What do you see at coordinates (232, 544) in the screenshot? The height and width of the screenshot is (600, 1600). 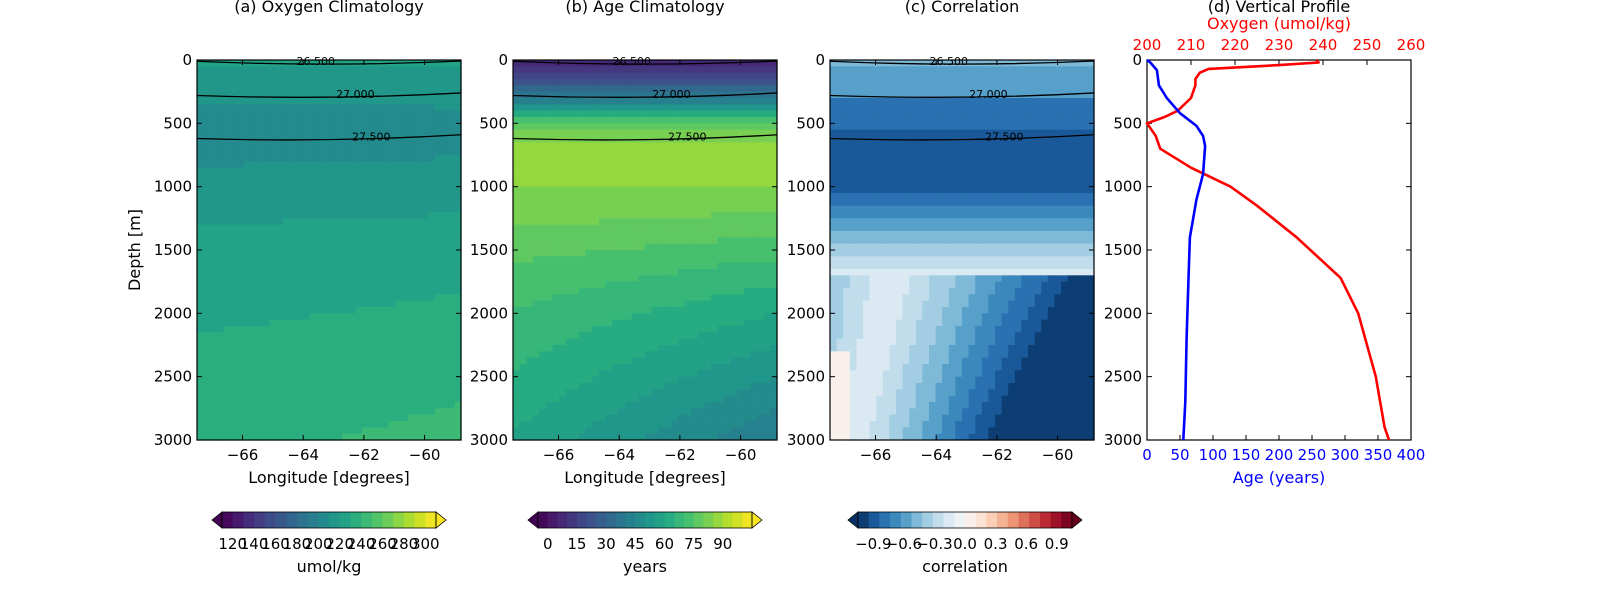 I see `colorbar-tick-label: 120` at bounding box center [232, 544].